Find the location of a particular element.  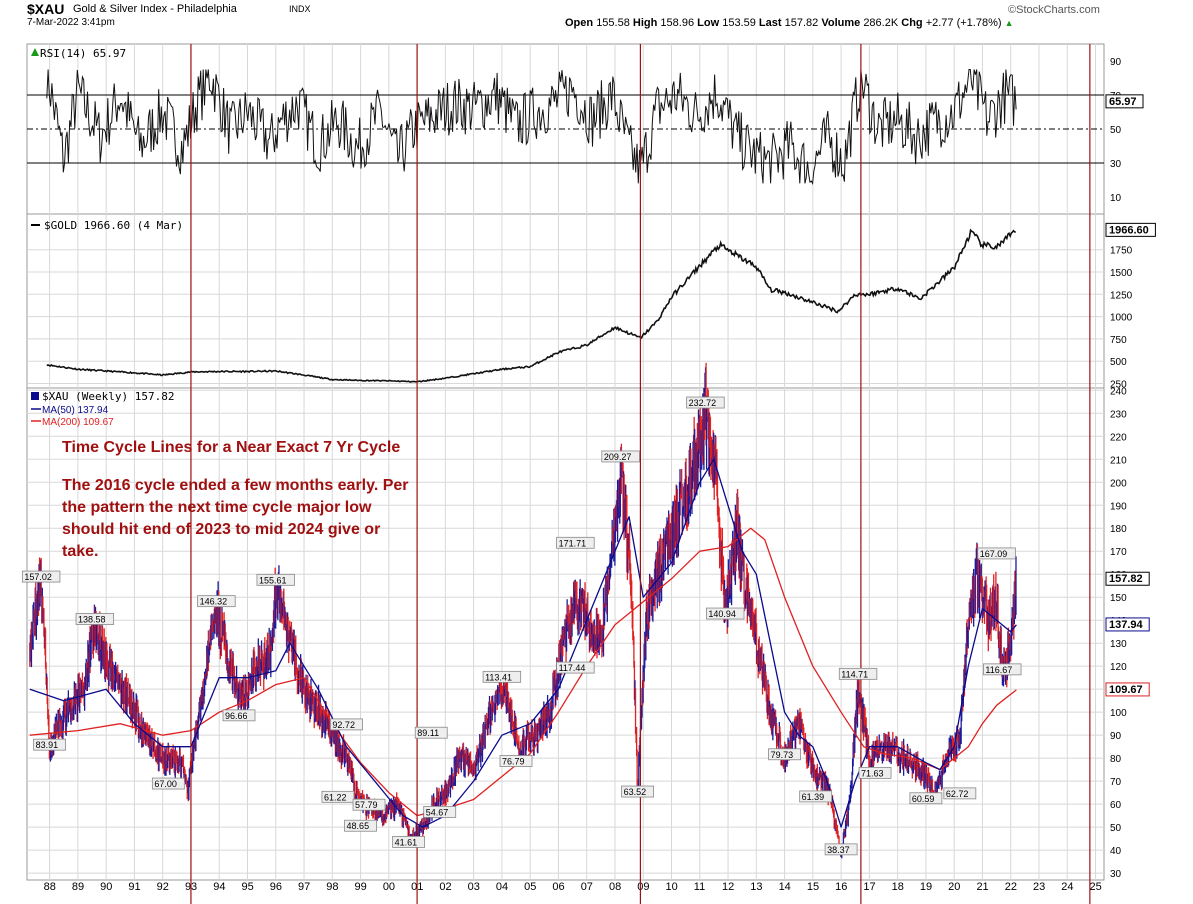

ma50-last-tag: 137.94 is located at coordinates (1126, 625).